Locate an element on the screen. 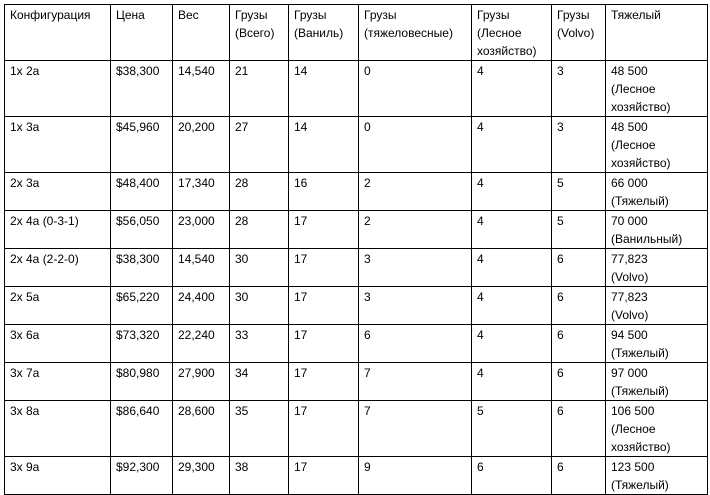 This screenshot has height=495, width=710. cell-config: 2x 4a (0-3-1) is located at coordinates (57, 229).